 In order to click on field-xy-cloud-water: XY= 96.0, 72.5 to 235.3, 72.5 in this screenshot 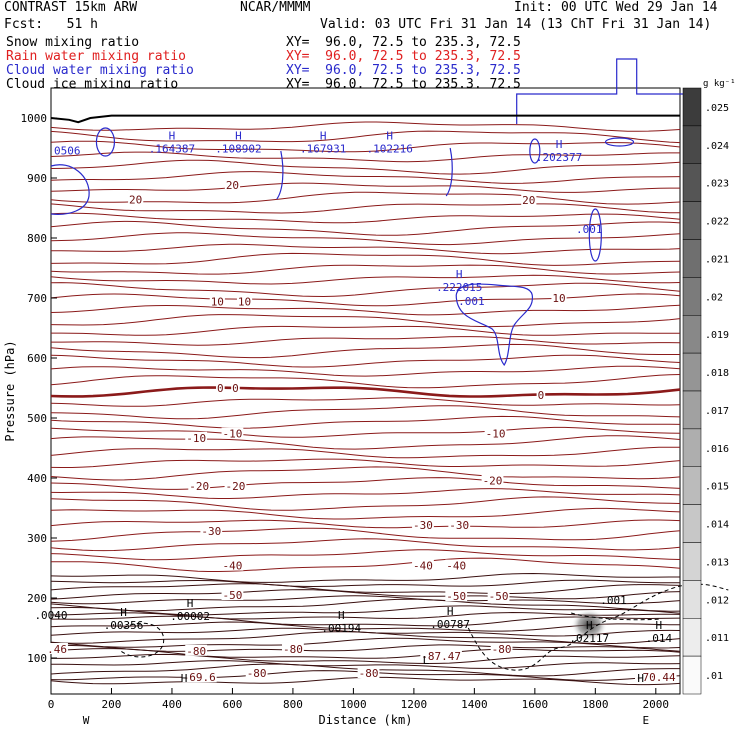, I will do `click(403, 70)`.